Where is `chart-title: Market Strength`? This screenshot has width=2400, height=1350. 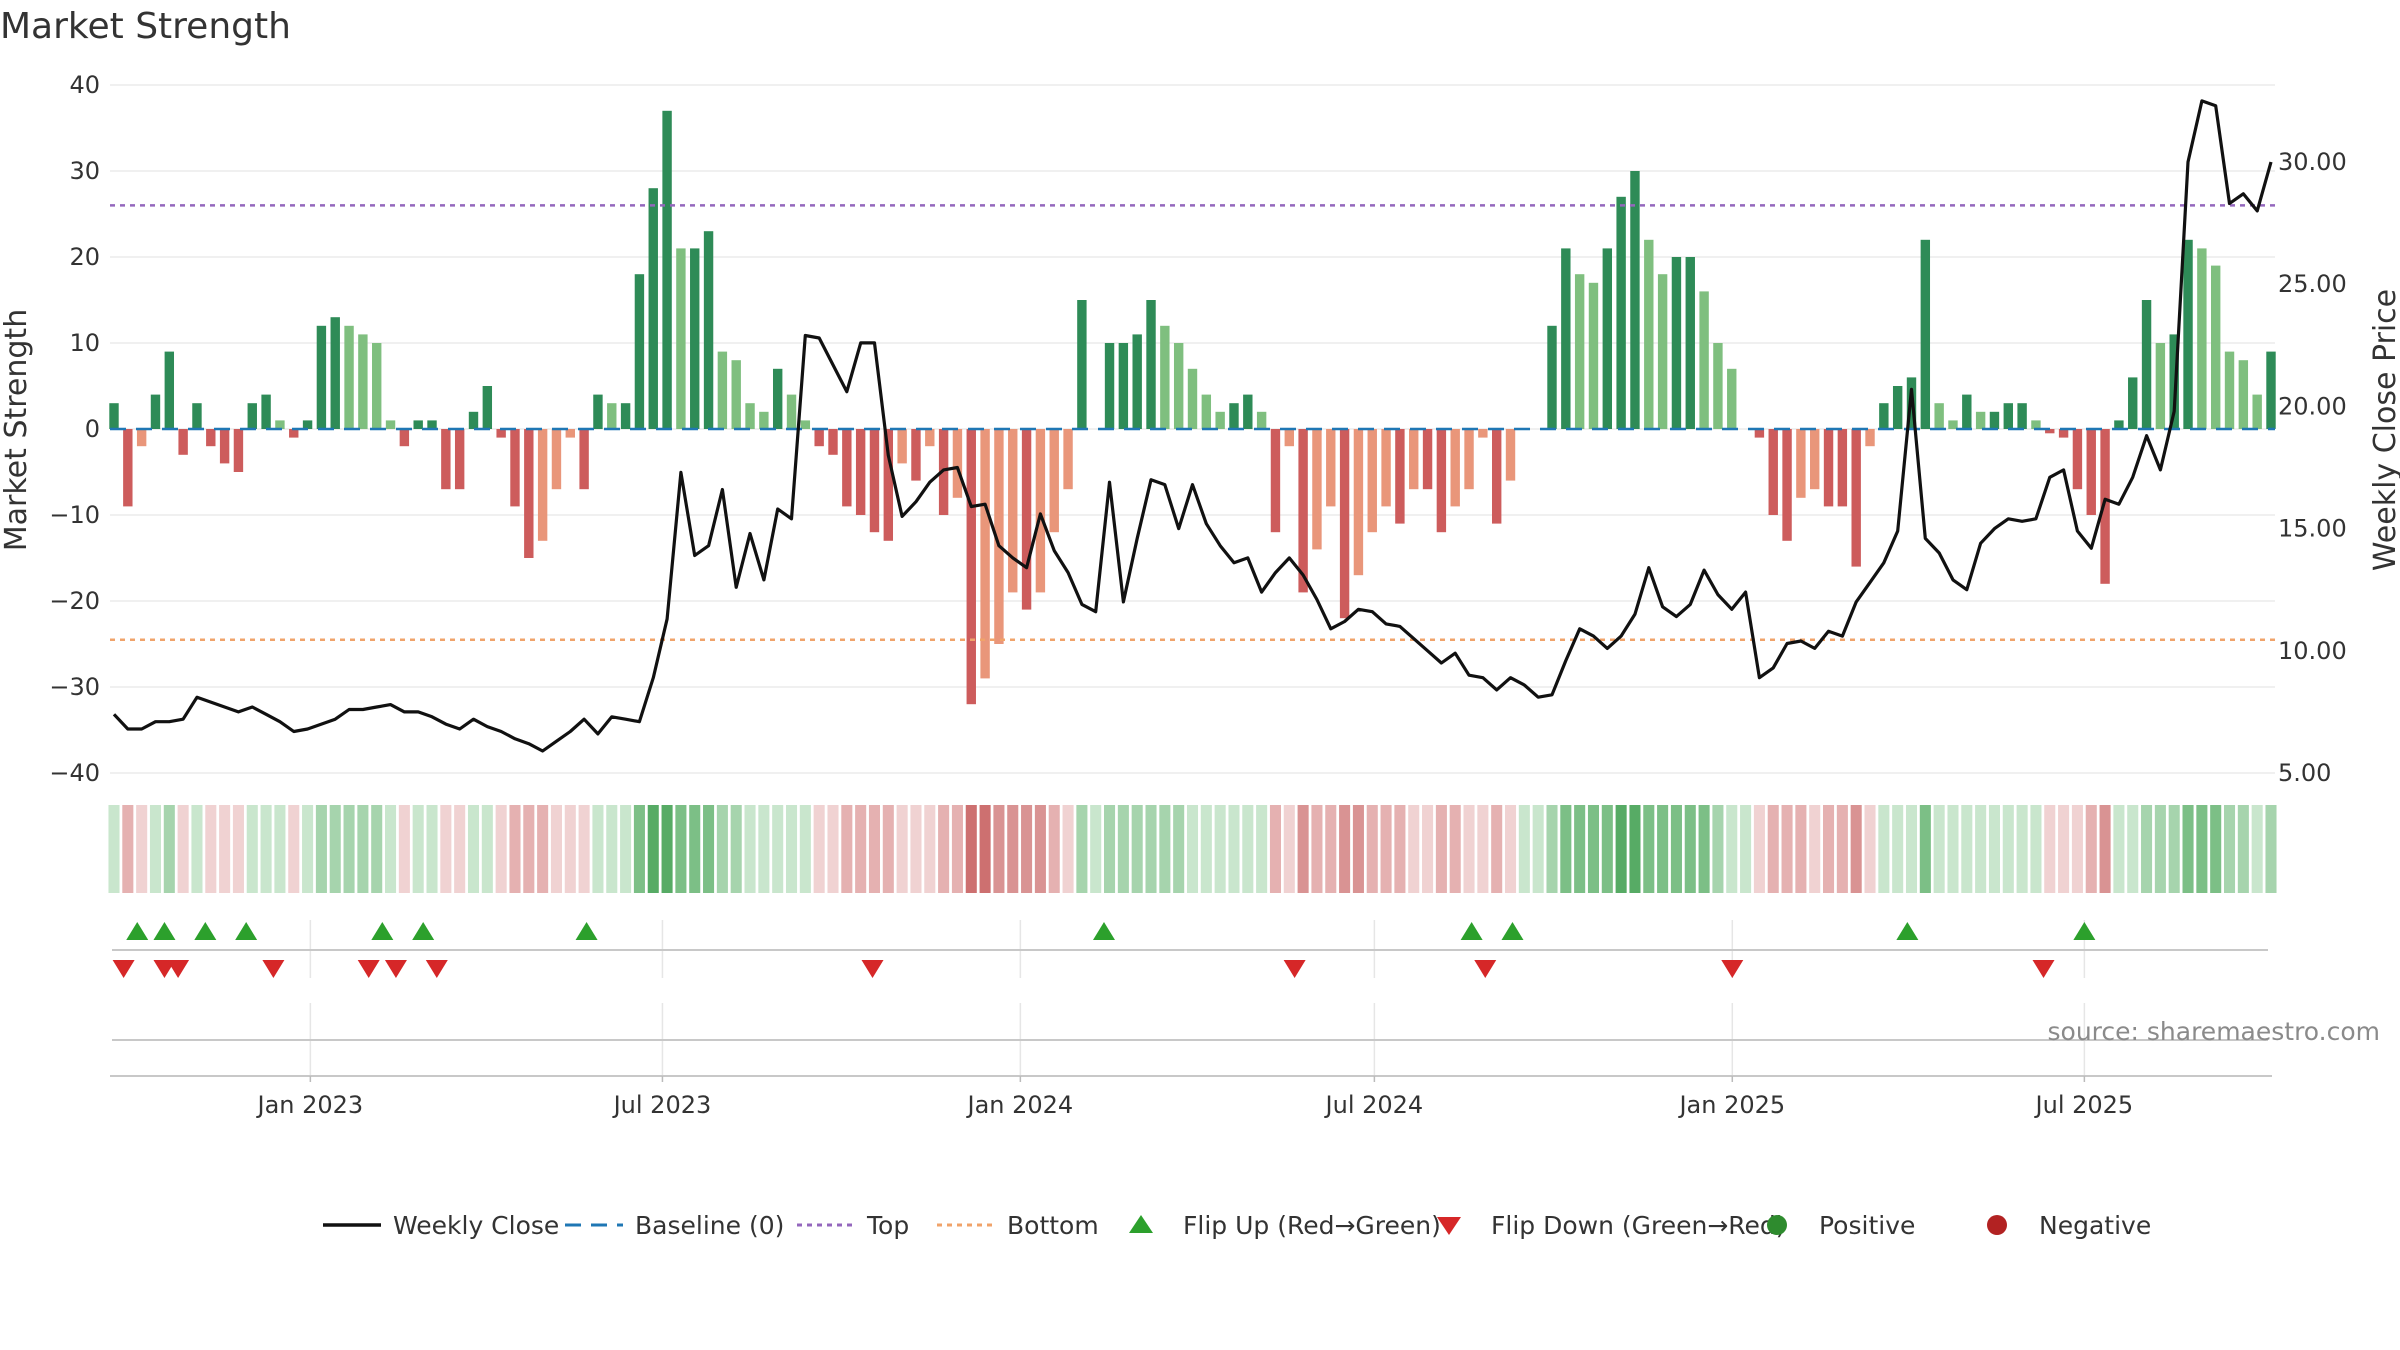
chart-title: Market Strength is located at coordinates (145, 26).